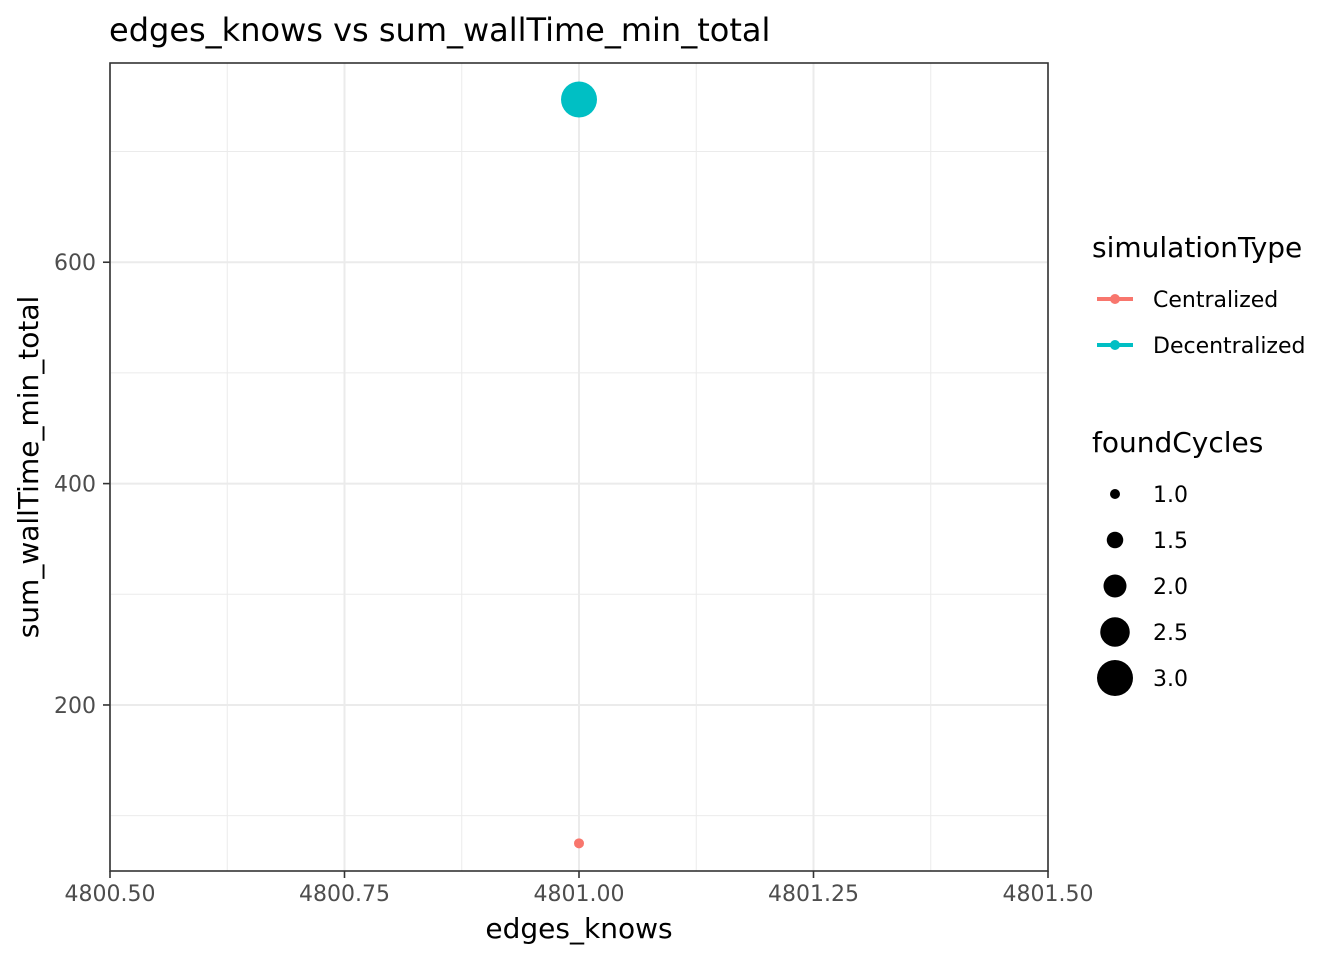  What do you see at coordinates (1215, 300) in the screenshot?
I see `legend-label: Centralized` at bounding box center [1215, 300].